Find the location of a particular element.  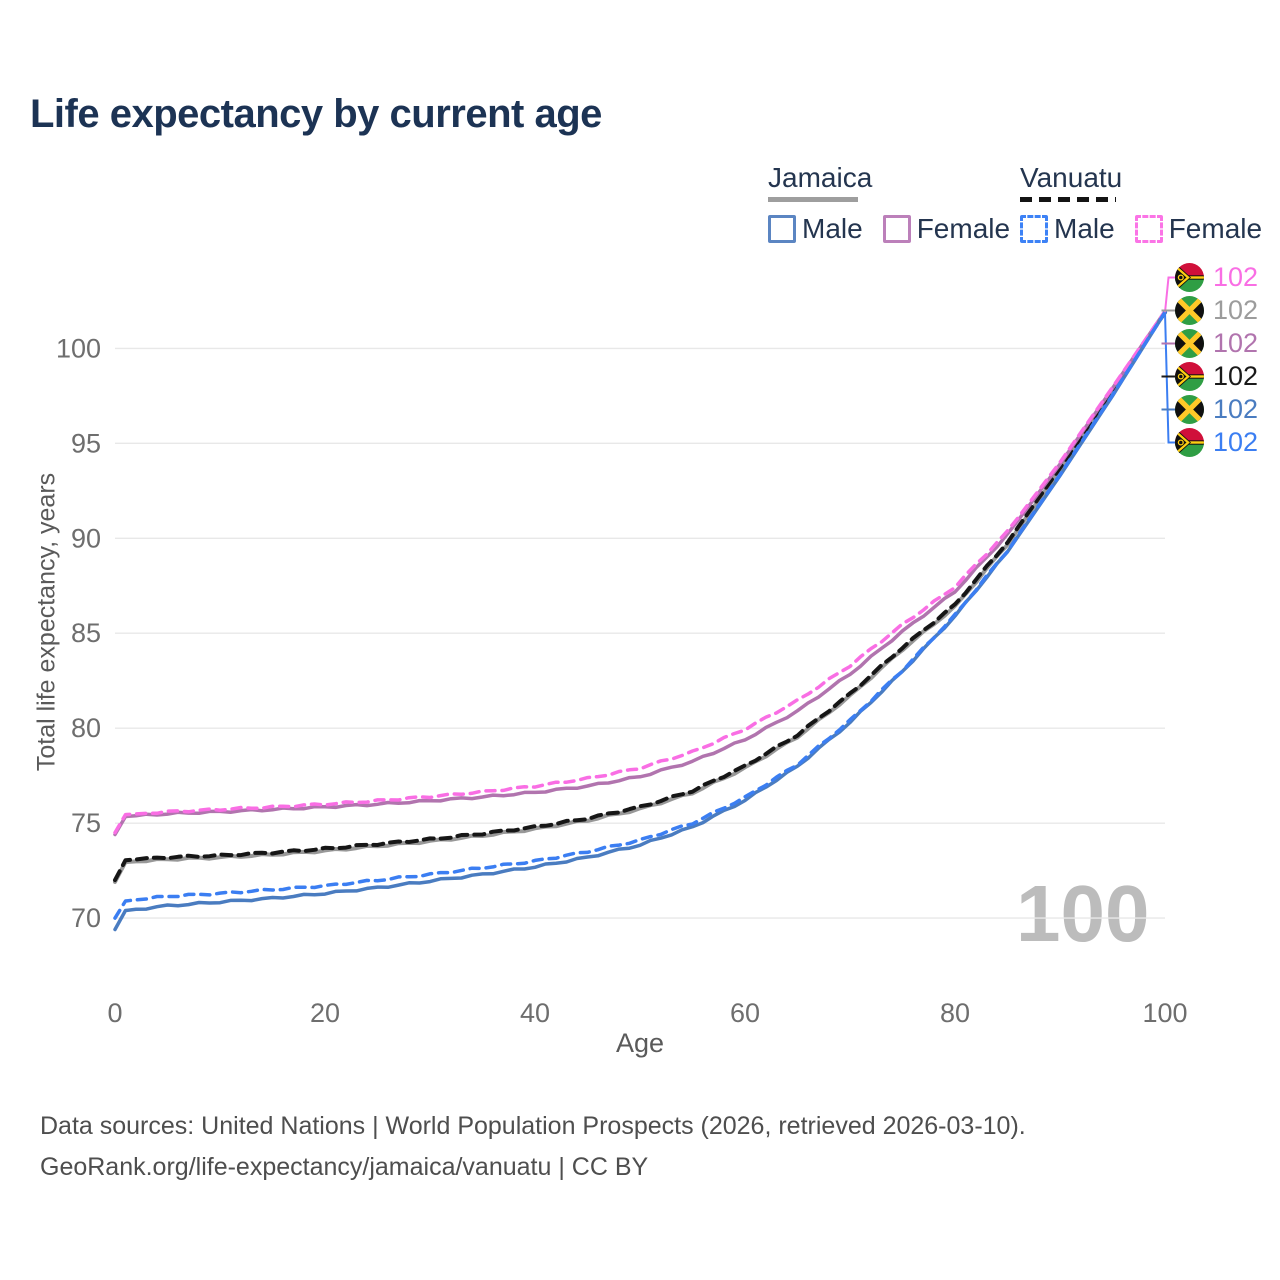

x-axis-title: Age is located at coordinates (640, 1043).